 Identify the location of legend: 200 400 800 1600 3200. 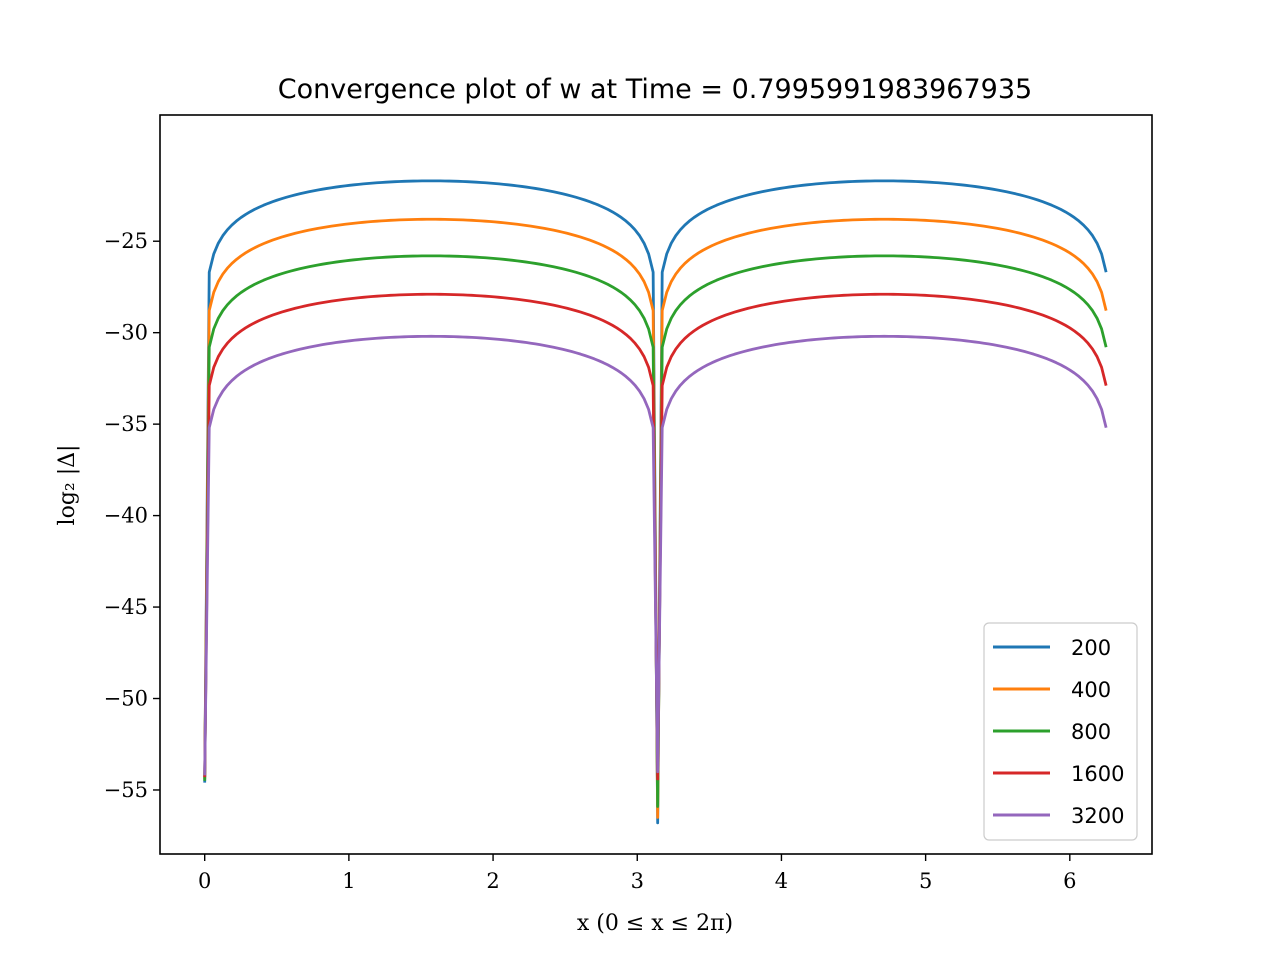
(1060, 731).